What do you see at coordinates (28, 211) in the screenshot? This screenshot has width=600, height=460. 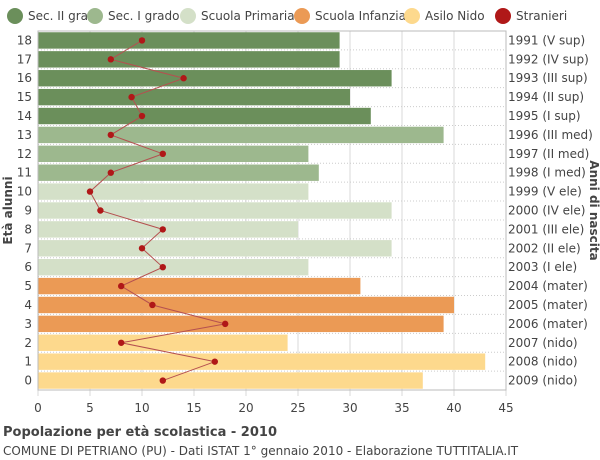 I see `age-label: 9` at bounding box center [28, 211].